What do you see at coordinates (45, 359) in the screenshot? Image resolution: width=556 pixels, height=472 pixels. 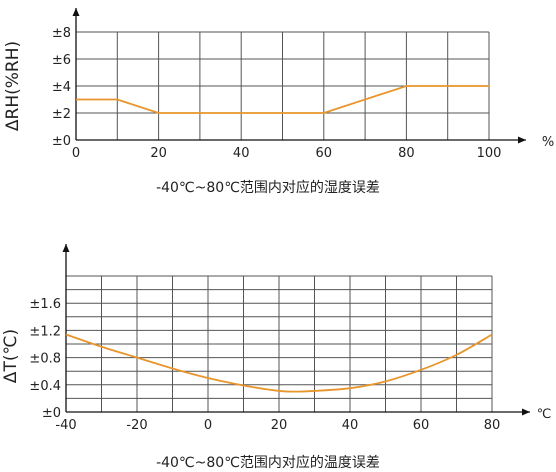 I see `temperature-y-tick-label: ±0.8` at bounding box center [45, 359].